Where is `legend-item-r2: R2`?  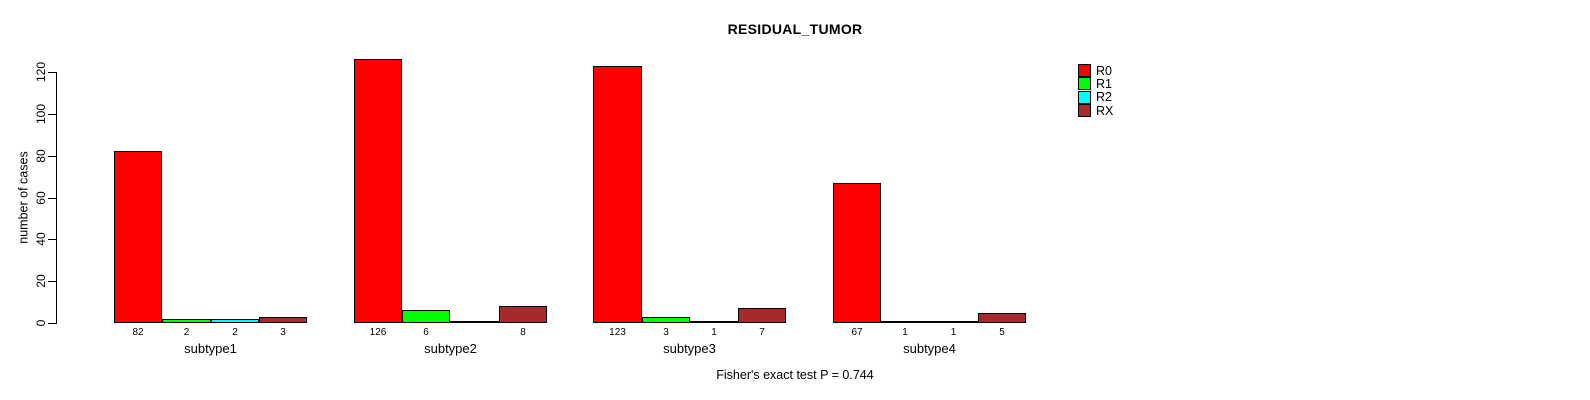 legend-item-r2: R2 is located at coordinates (1095, 97).